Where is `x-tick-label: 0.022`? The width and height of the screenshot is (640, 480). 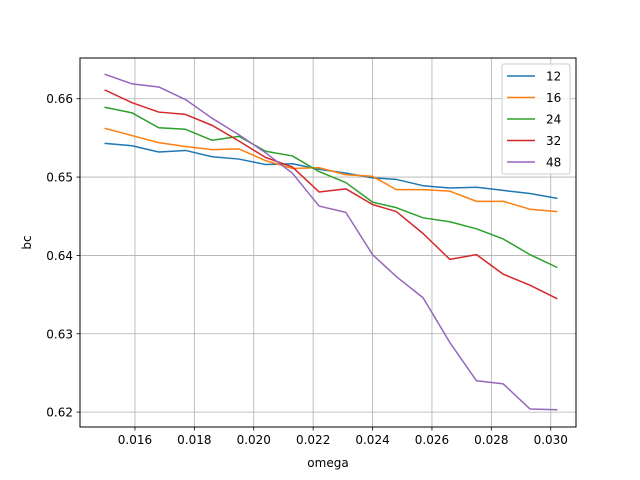 x-tick-label: 0.022 is located at coordinates (313, 440).